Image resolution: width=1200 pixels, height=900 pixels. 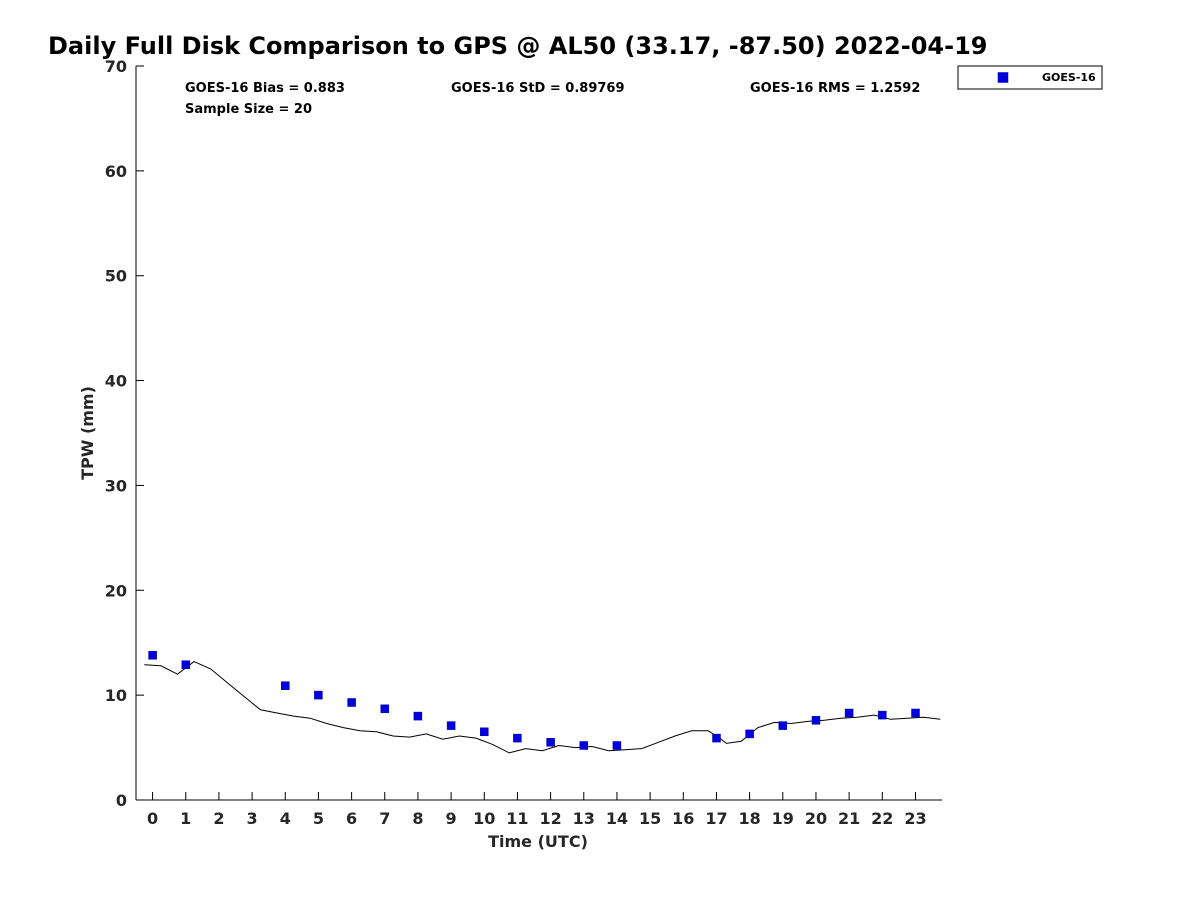 I want to click on reference-line, so click(x=542, y=707).